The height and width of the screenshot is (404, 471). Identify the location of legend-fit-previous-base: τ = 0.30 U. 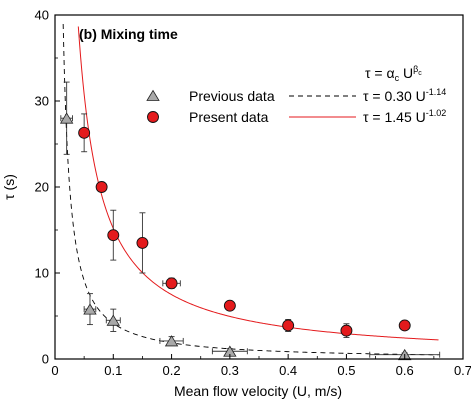
(394, 96).